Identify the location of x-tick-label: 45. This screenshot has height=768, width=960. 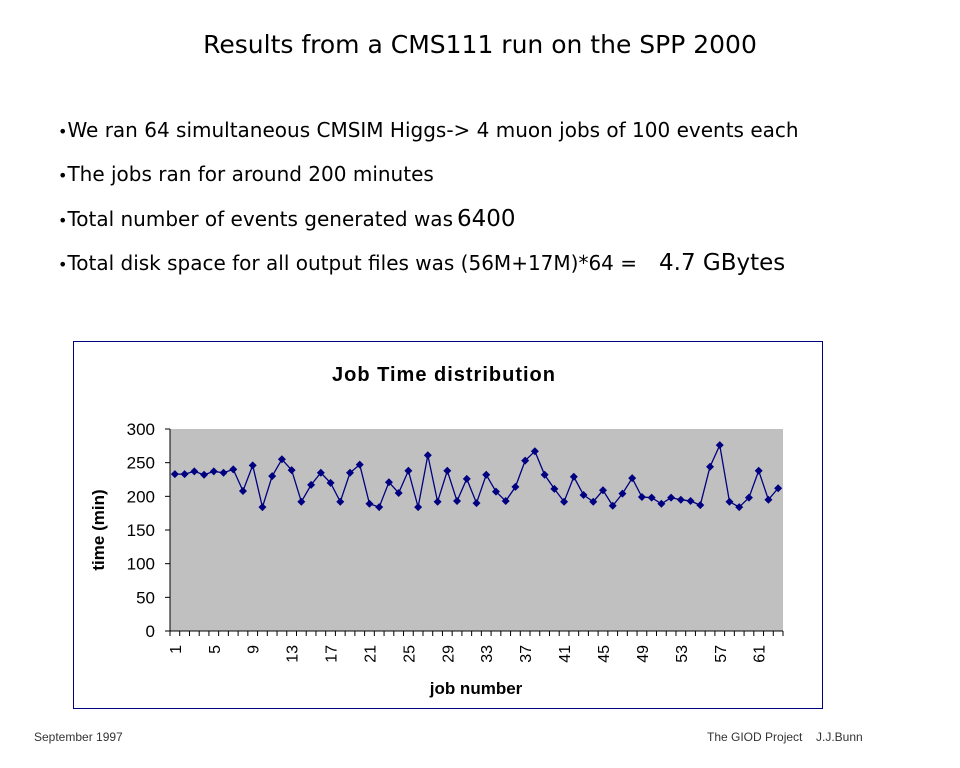
(604, 654).